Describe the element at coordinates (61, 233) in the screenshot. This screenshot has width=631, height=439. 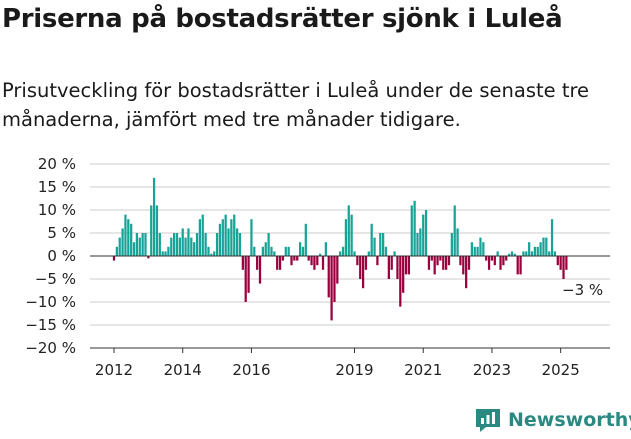
I see `y-tick-label: 5 %` at that location.